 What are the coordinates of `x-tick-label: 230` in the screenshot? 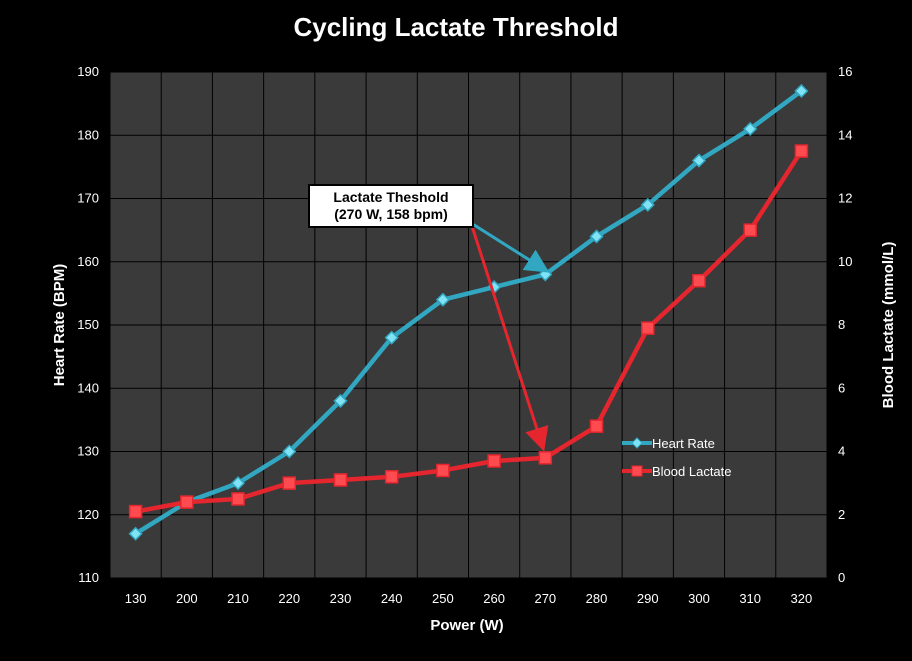 It's located at (341, 598).